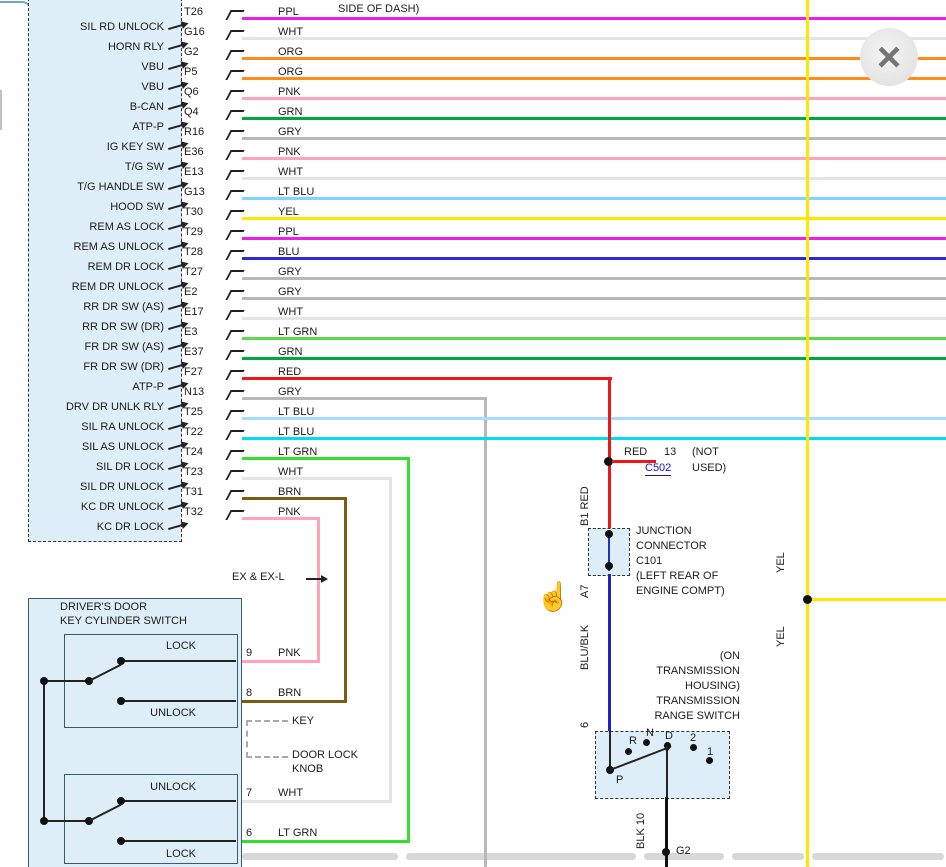  I want to click on pin-id-label: T26, so click(193, 12).